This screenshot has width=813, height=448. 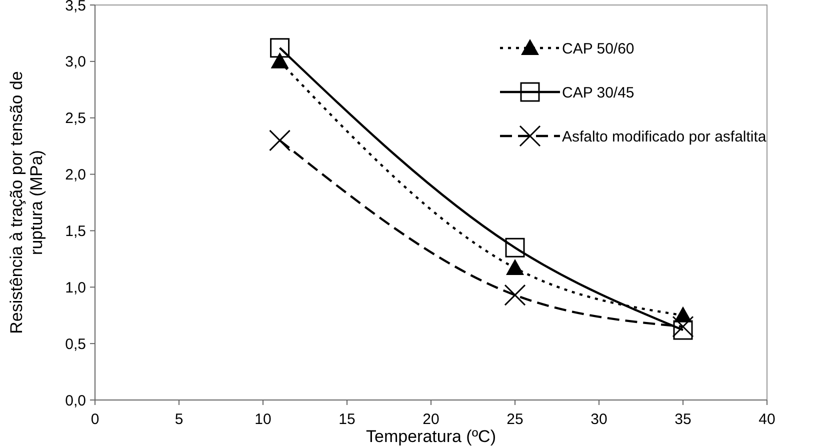 What do you see at coordinates (75, 401) in the screenshot?
I see `y-tick-label: 0,0` at bounding box center [75, 401].